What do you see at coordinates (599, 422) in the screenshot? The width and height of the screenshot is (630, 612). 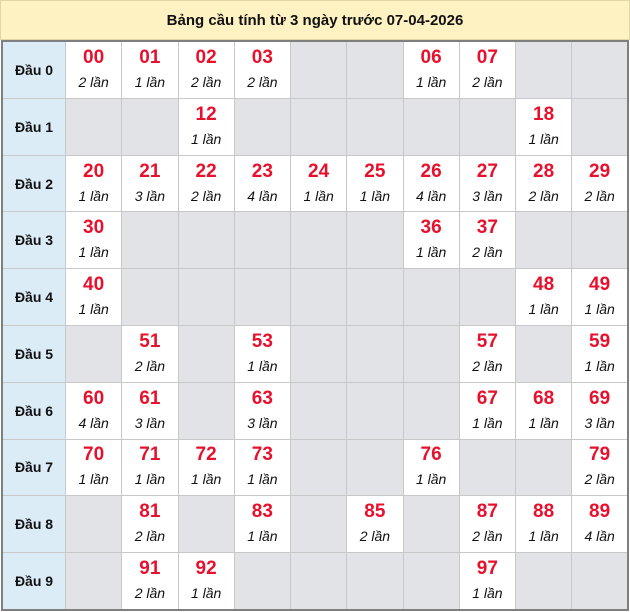 I see `count: 3 lần` at bounding box center [599, 422].